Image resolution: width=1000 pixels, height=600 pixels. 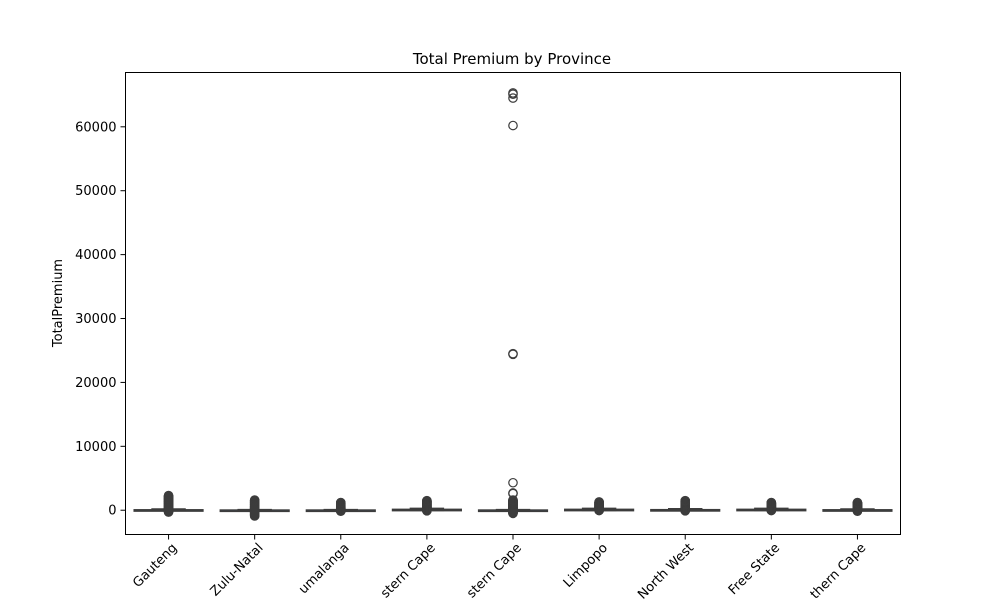 I want to click on y-tick-label: 0, so click(x=112, y=511).